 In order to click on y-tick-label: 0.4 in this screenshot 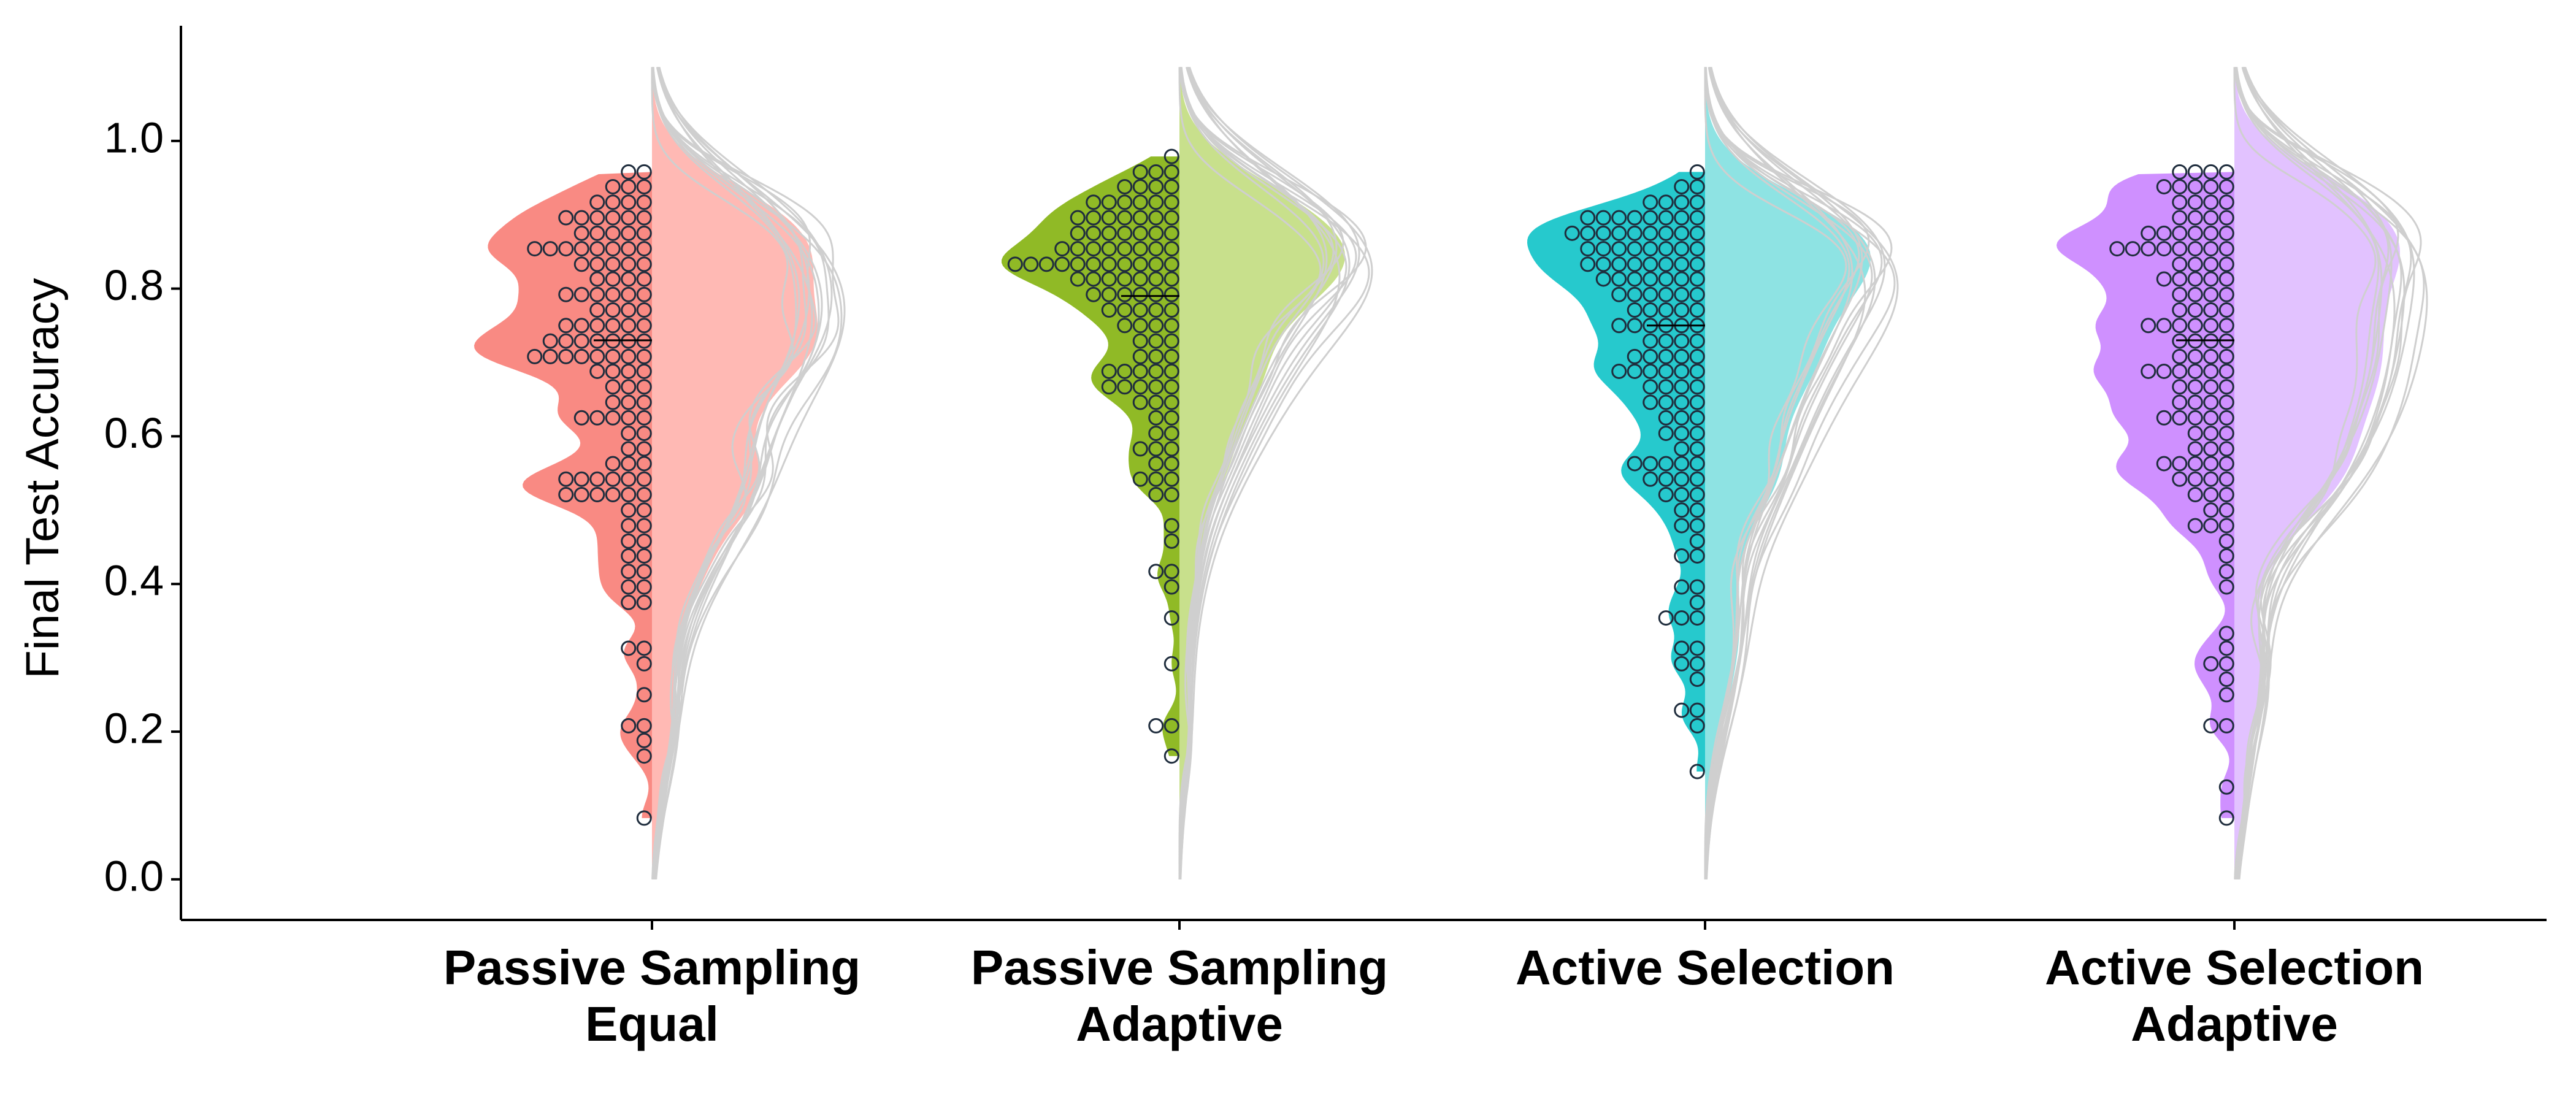, I will do `click(134, 581)`.